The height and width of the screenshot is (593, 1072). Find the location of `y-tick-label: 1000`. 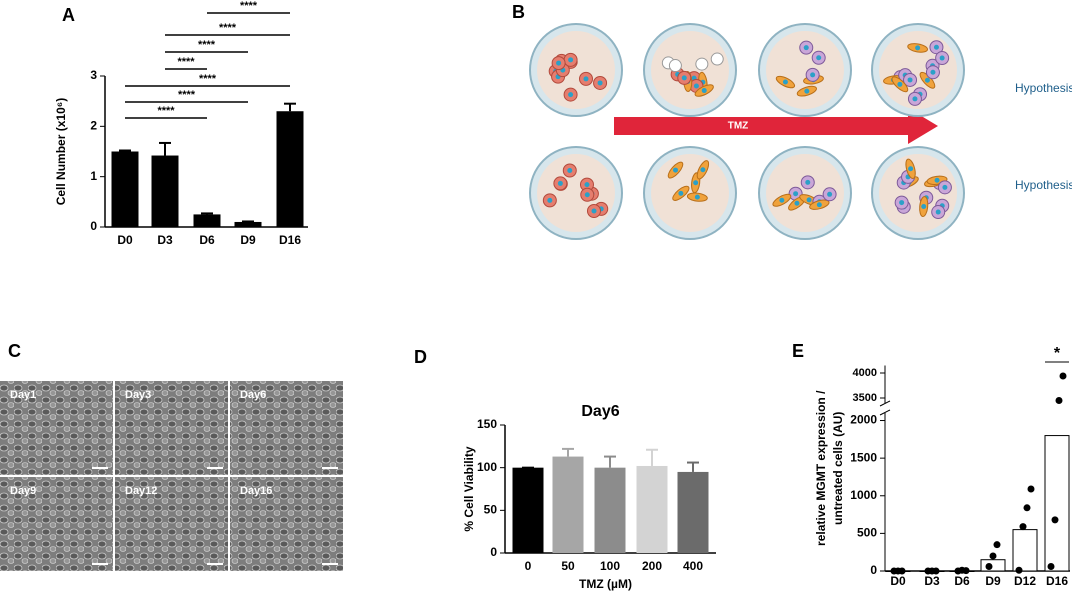

y-tick-label: 1000 is located at coordinates (863, 495).